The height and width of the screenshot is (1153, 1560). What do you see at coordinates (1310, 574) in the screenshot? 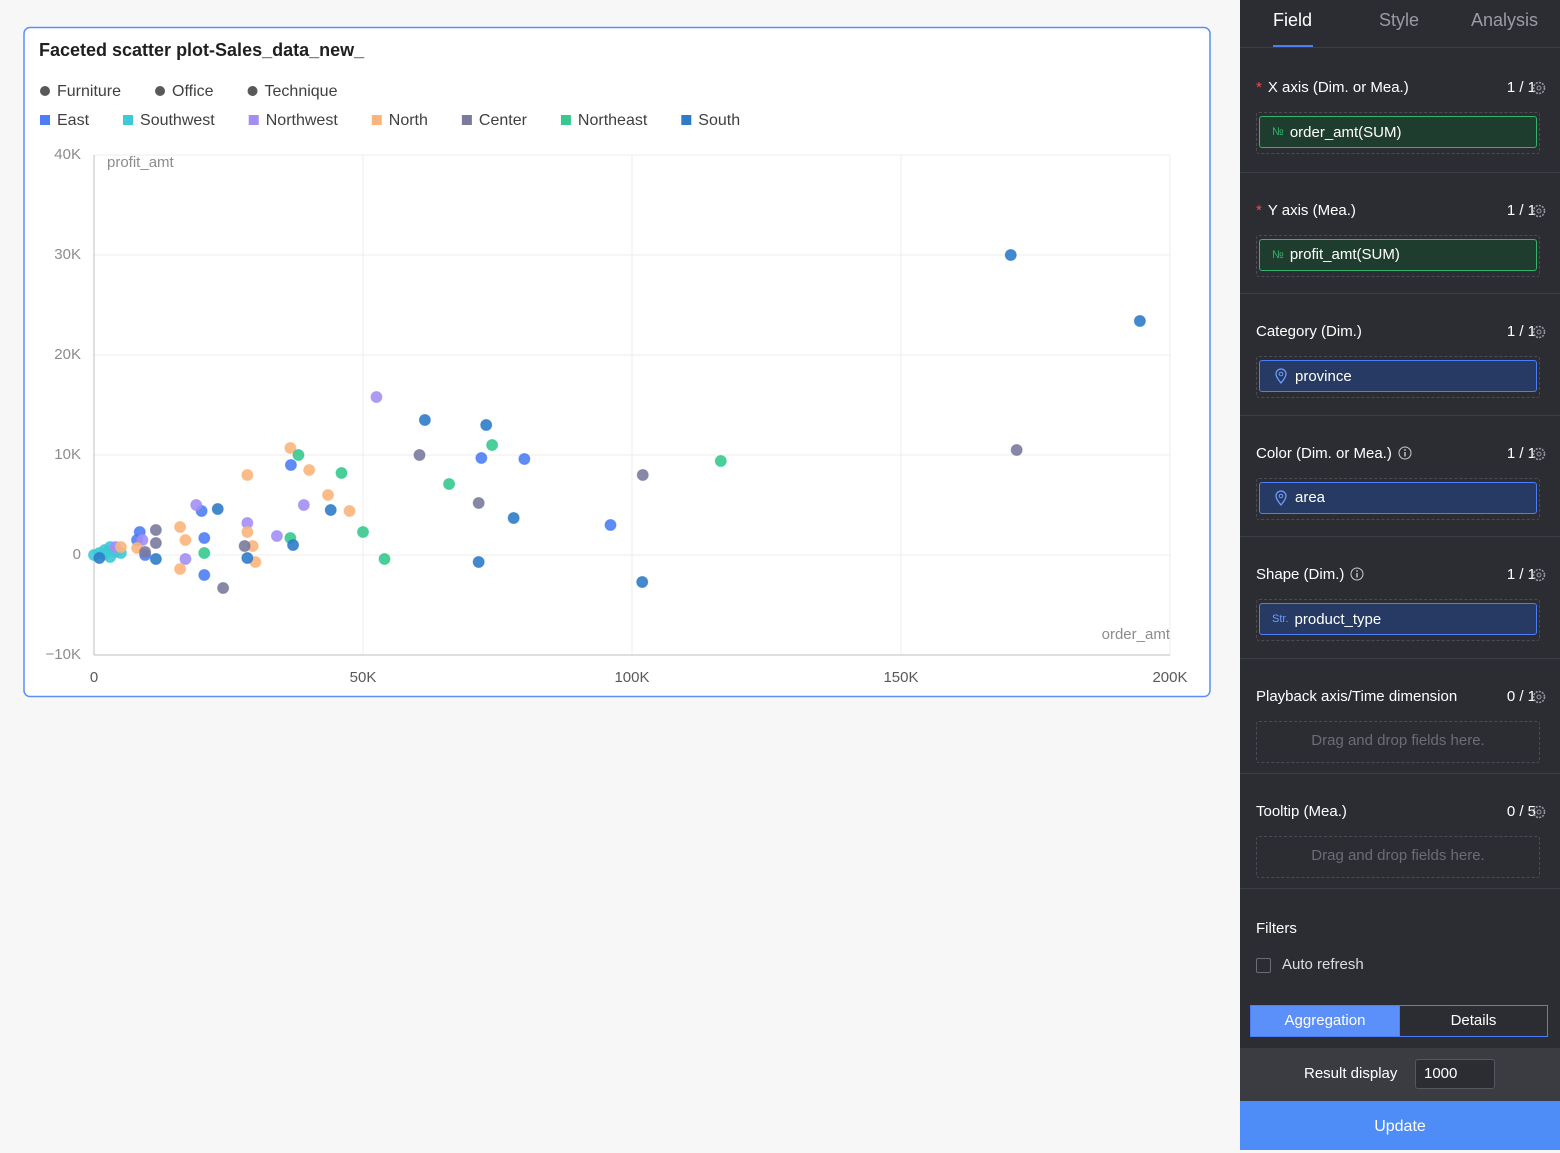
I see `section-label: Shape (Dim.)` at bounding box center [1310, 574].